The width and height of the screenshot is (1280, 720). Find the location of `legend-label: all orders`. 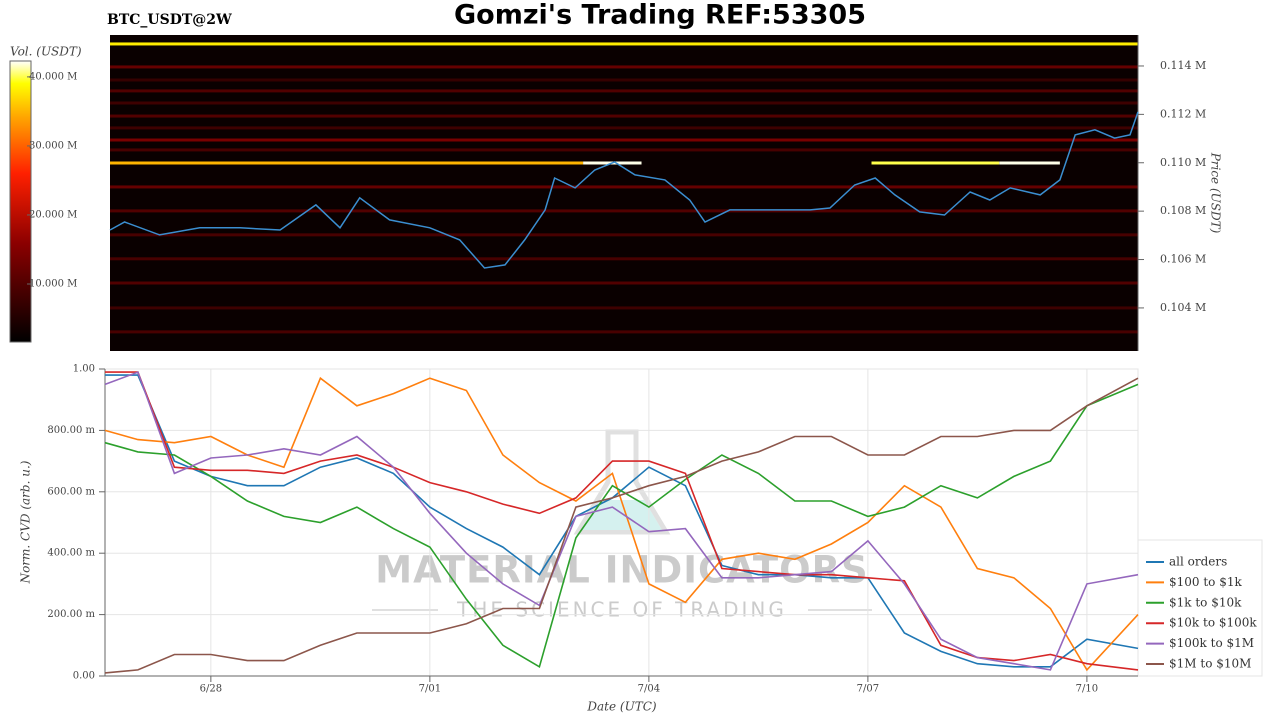

legend-label: all orders is located at coordinates (1198, 562).